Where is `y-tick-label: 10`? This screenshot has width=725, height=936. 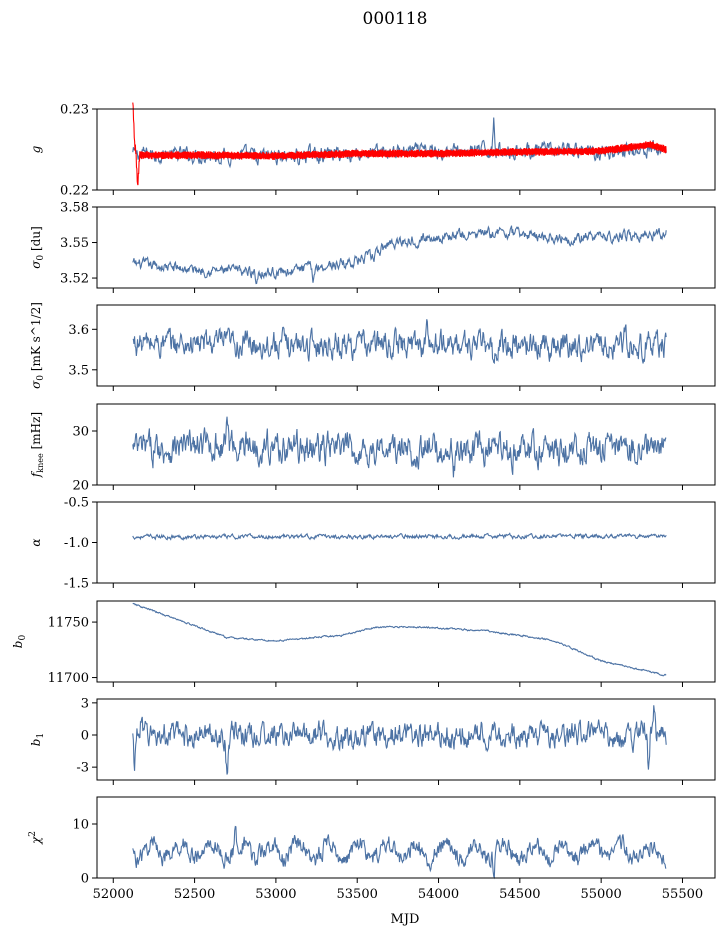 y-tick-label: 10 is located at coordinates (80, 825).